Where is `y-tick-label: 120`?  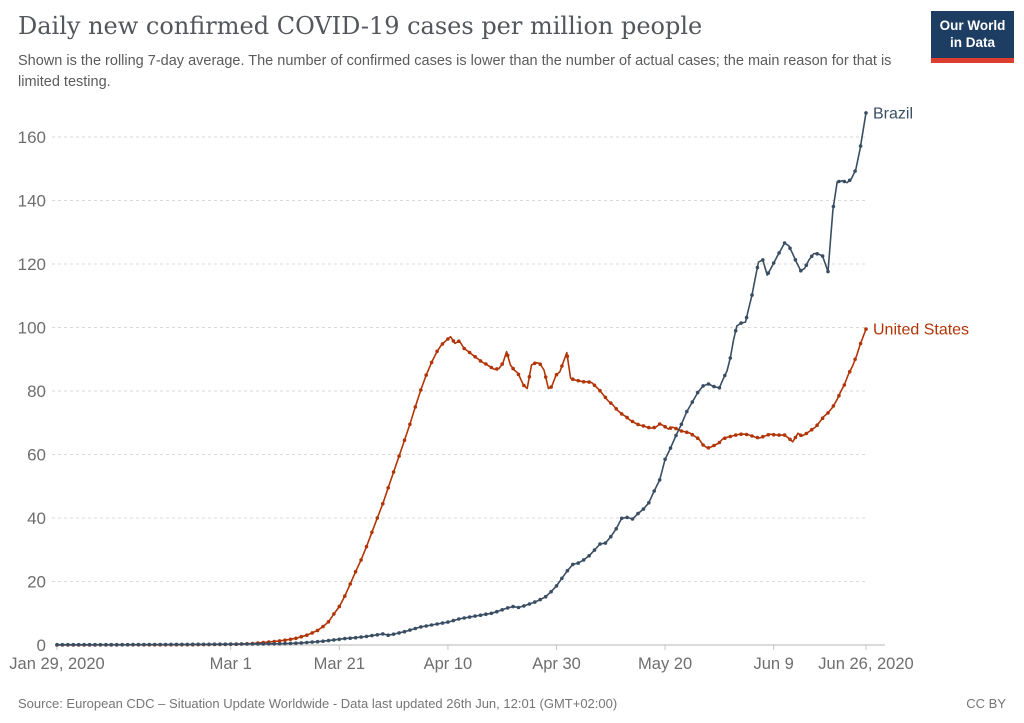 y-tick-label: 120 is located at coordinates (32, 264).